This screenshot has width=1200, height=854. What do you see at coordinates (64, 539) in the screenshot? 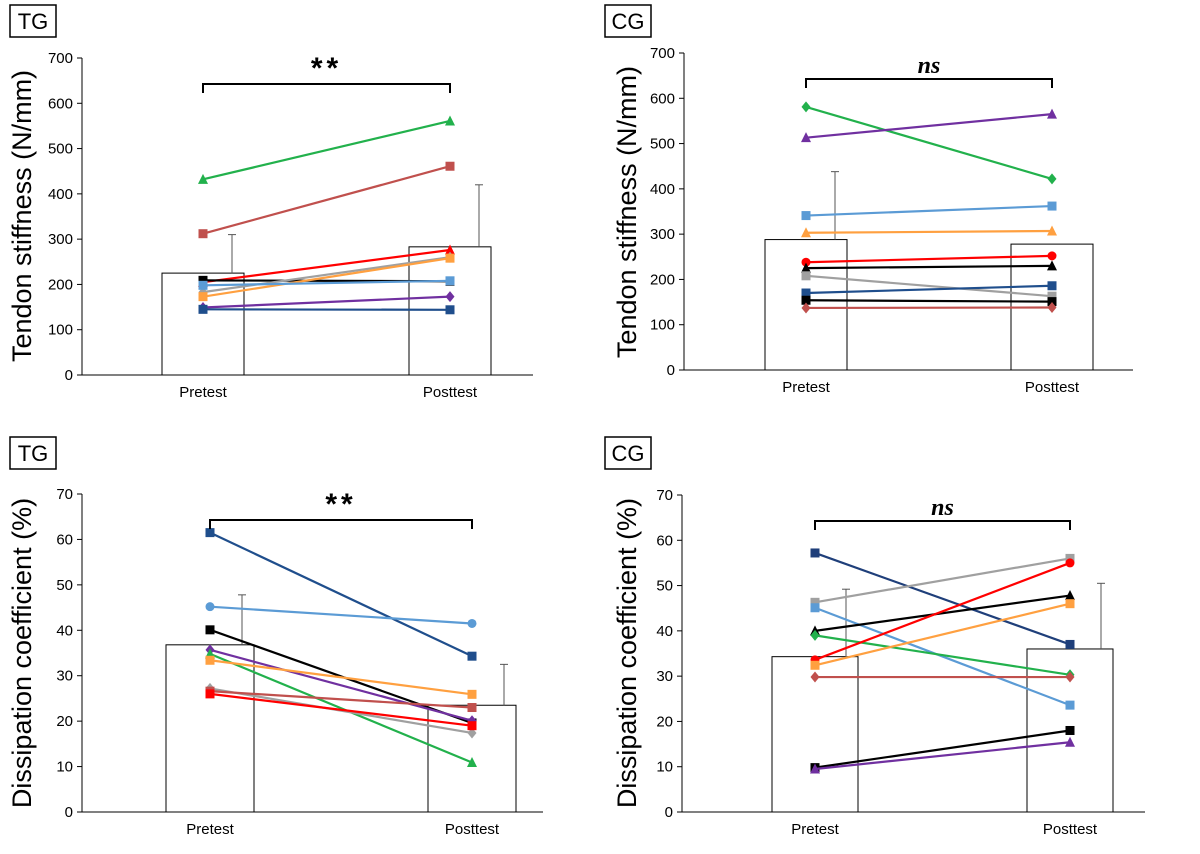
I see `y-tick-label: 60` at bounding box center [64, 539].